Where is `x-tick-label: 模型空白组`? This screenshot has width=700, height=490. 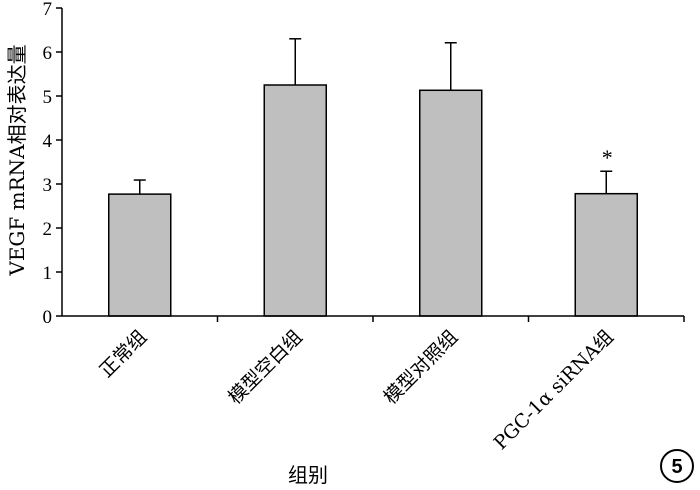
x-tick-label: 模型空白组 is located at coordinates (265, 367).